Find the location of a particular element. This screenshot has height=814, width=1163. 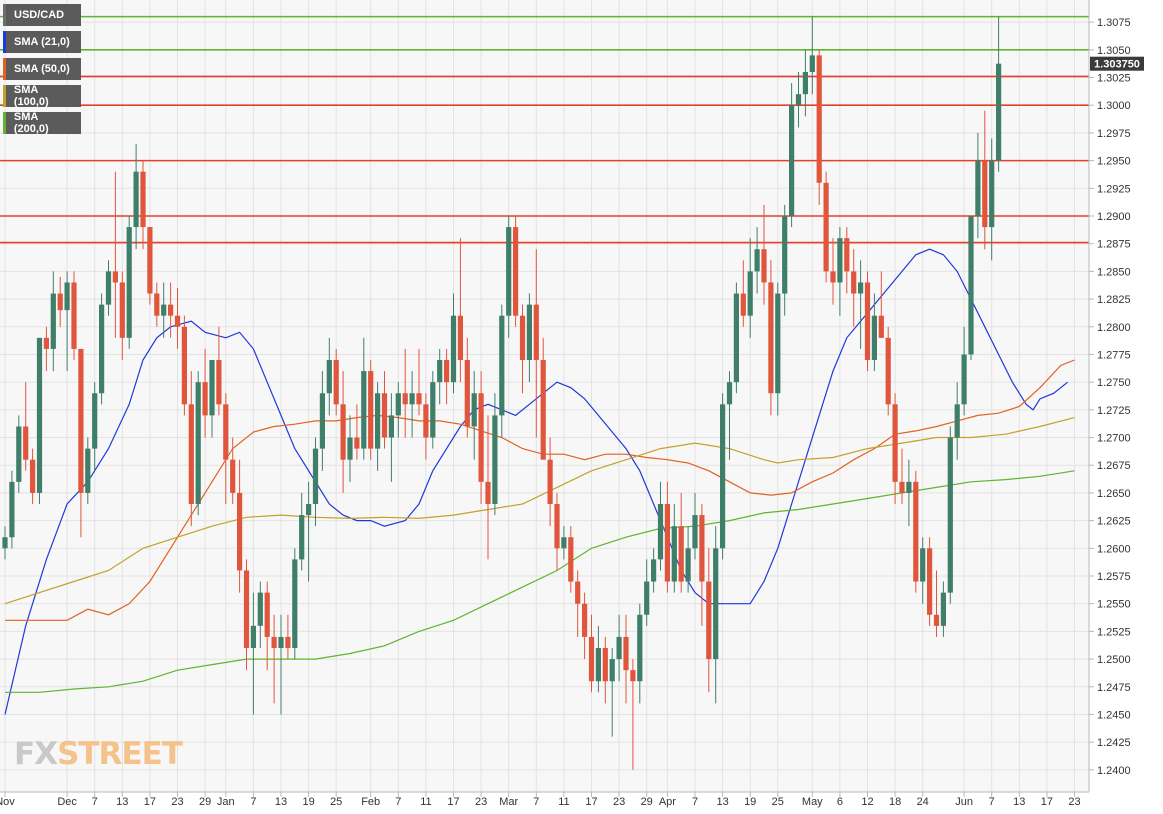

x-tick-label: 19 is located at coordinates (308, 802).